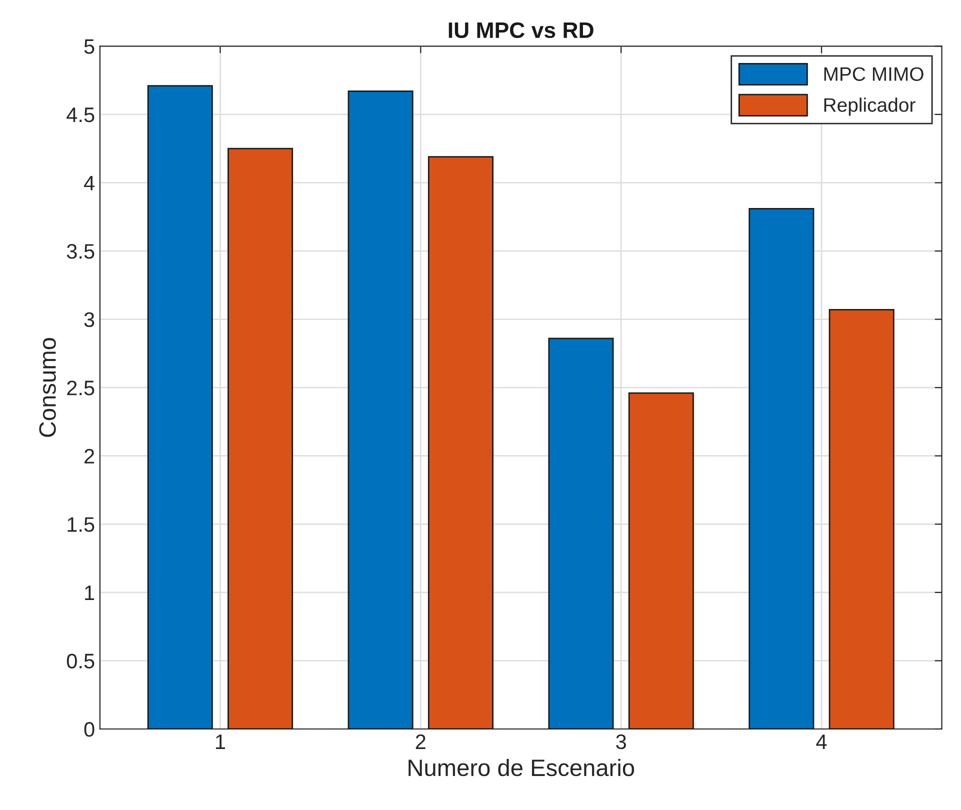 The height and width of the screenshot is (810, 961). I want to click on x-axis-title: Numero de Escenario, so click(521, 767).